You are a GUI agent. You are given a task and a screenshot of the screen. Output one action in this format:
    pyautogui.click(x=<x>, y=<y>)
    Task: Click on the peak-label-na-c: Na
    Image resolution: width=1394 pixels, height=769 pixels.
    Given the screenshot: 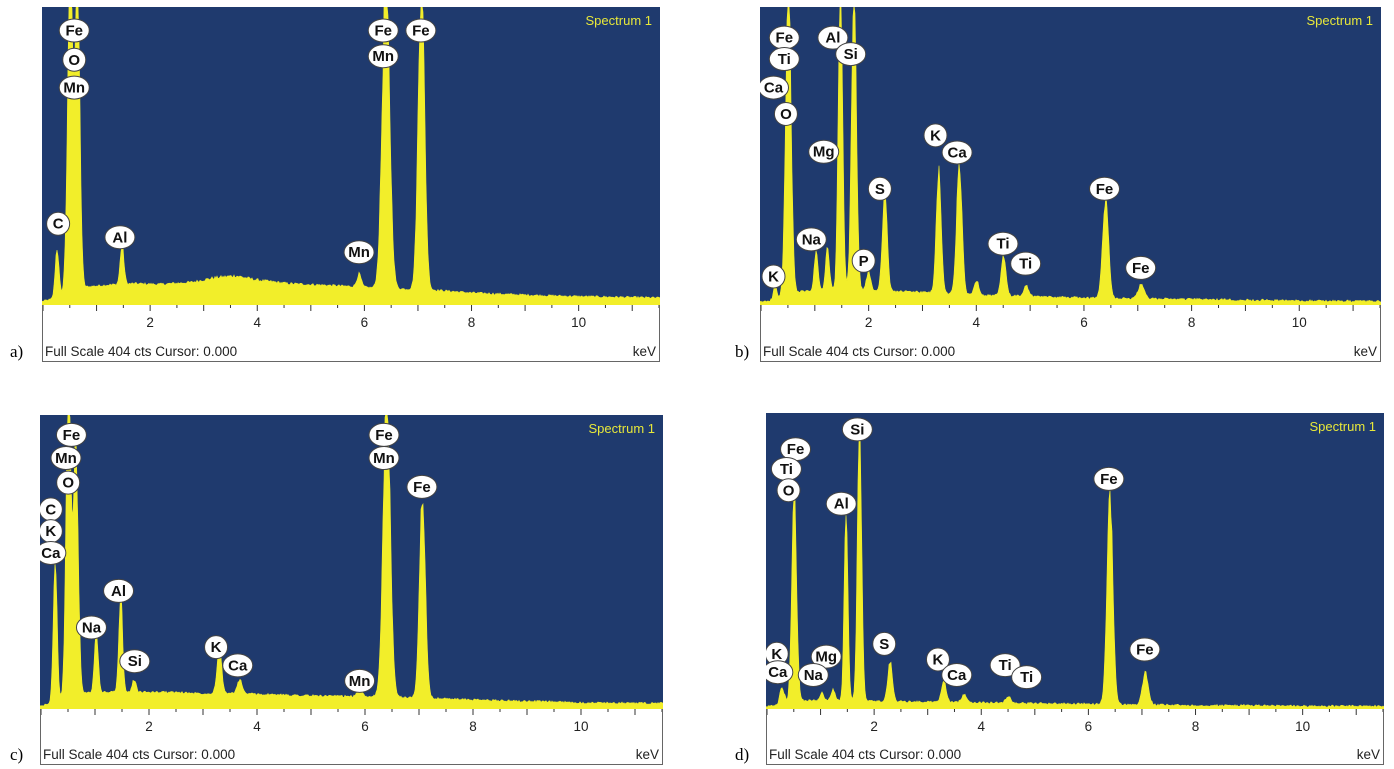 What is the action you would take?
    pyautogui.click(x=91, y=627)
    